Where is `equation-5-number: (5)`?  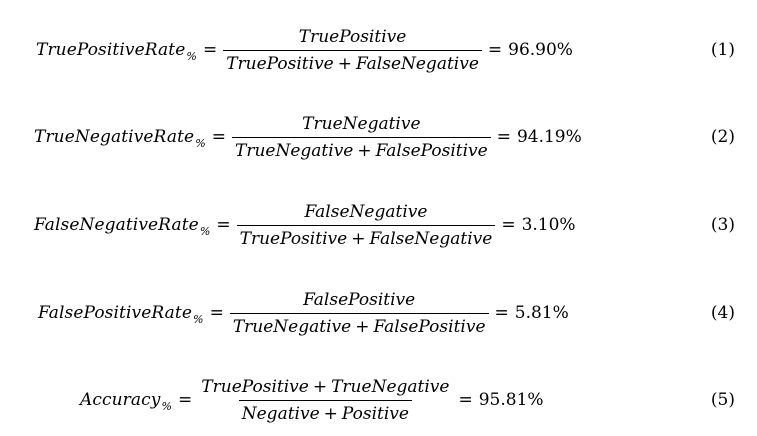
equation-5-number: (5) is located at coordinates (722, 400).